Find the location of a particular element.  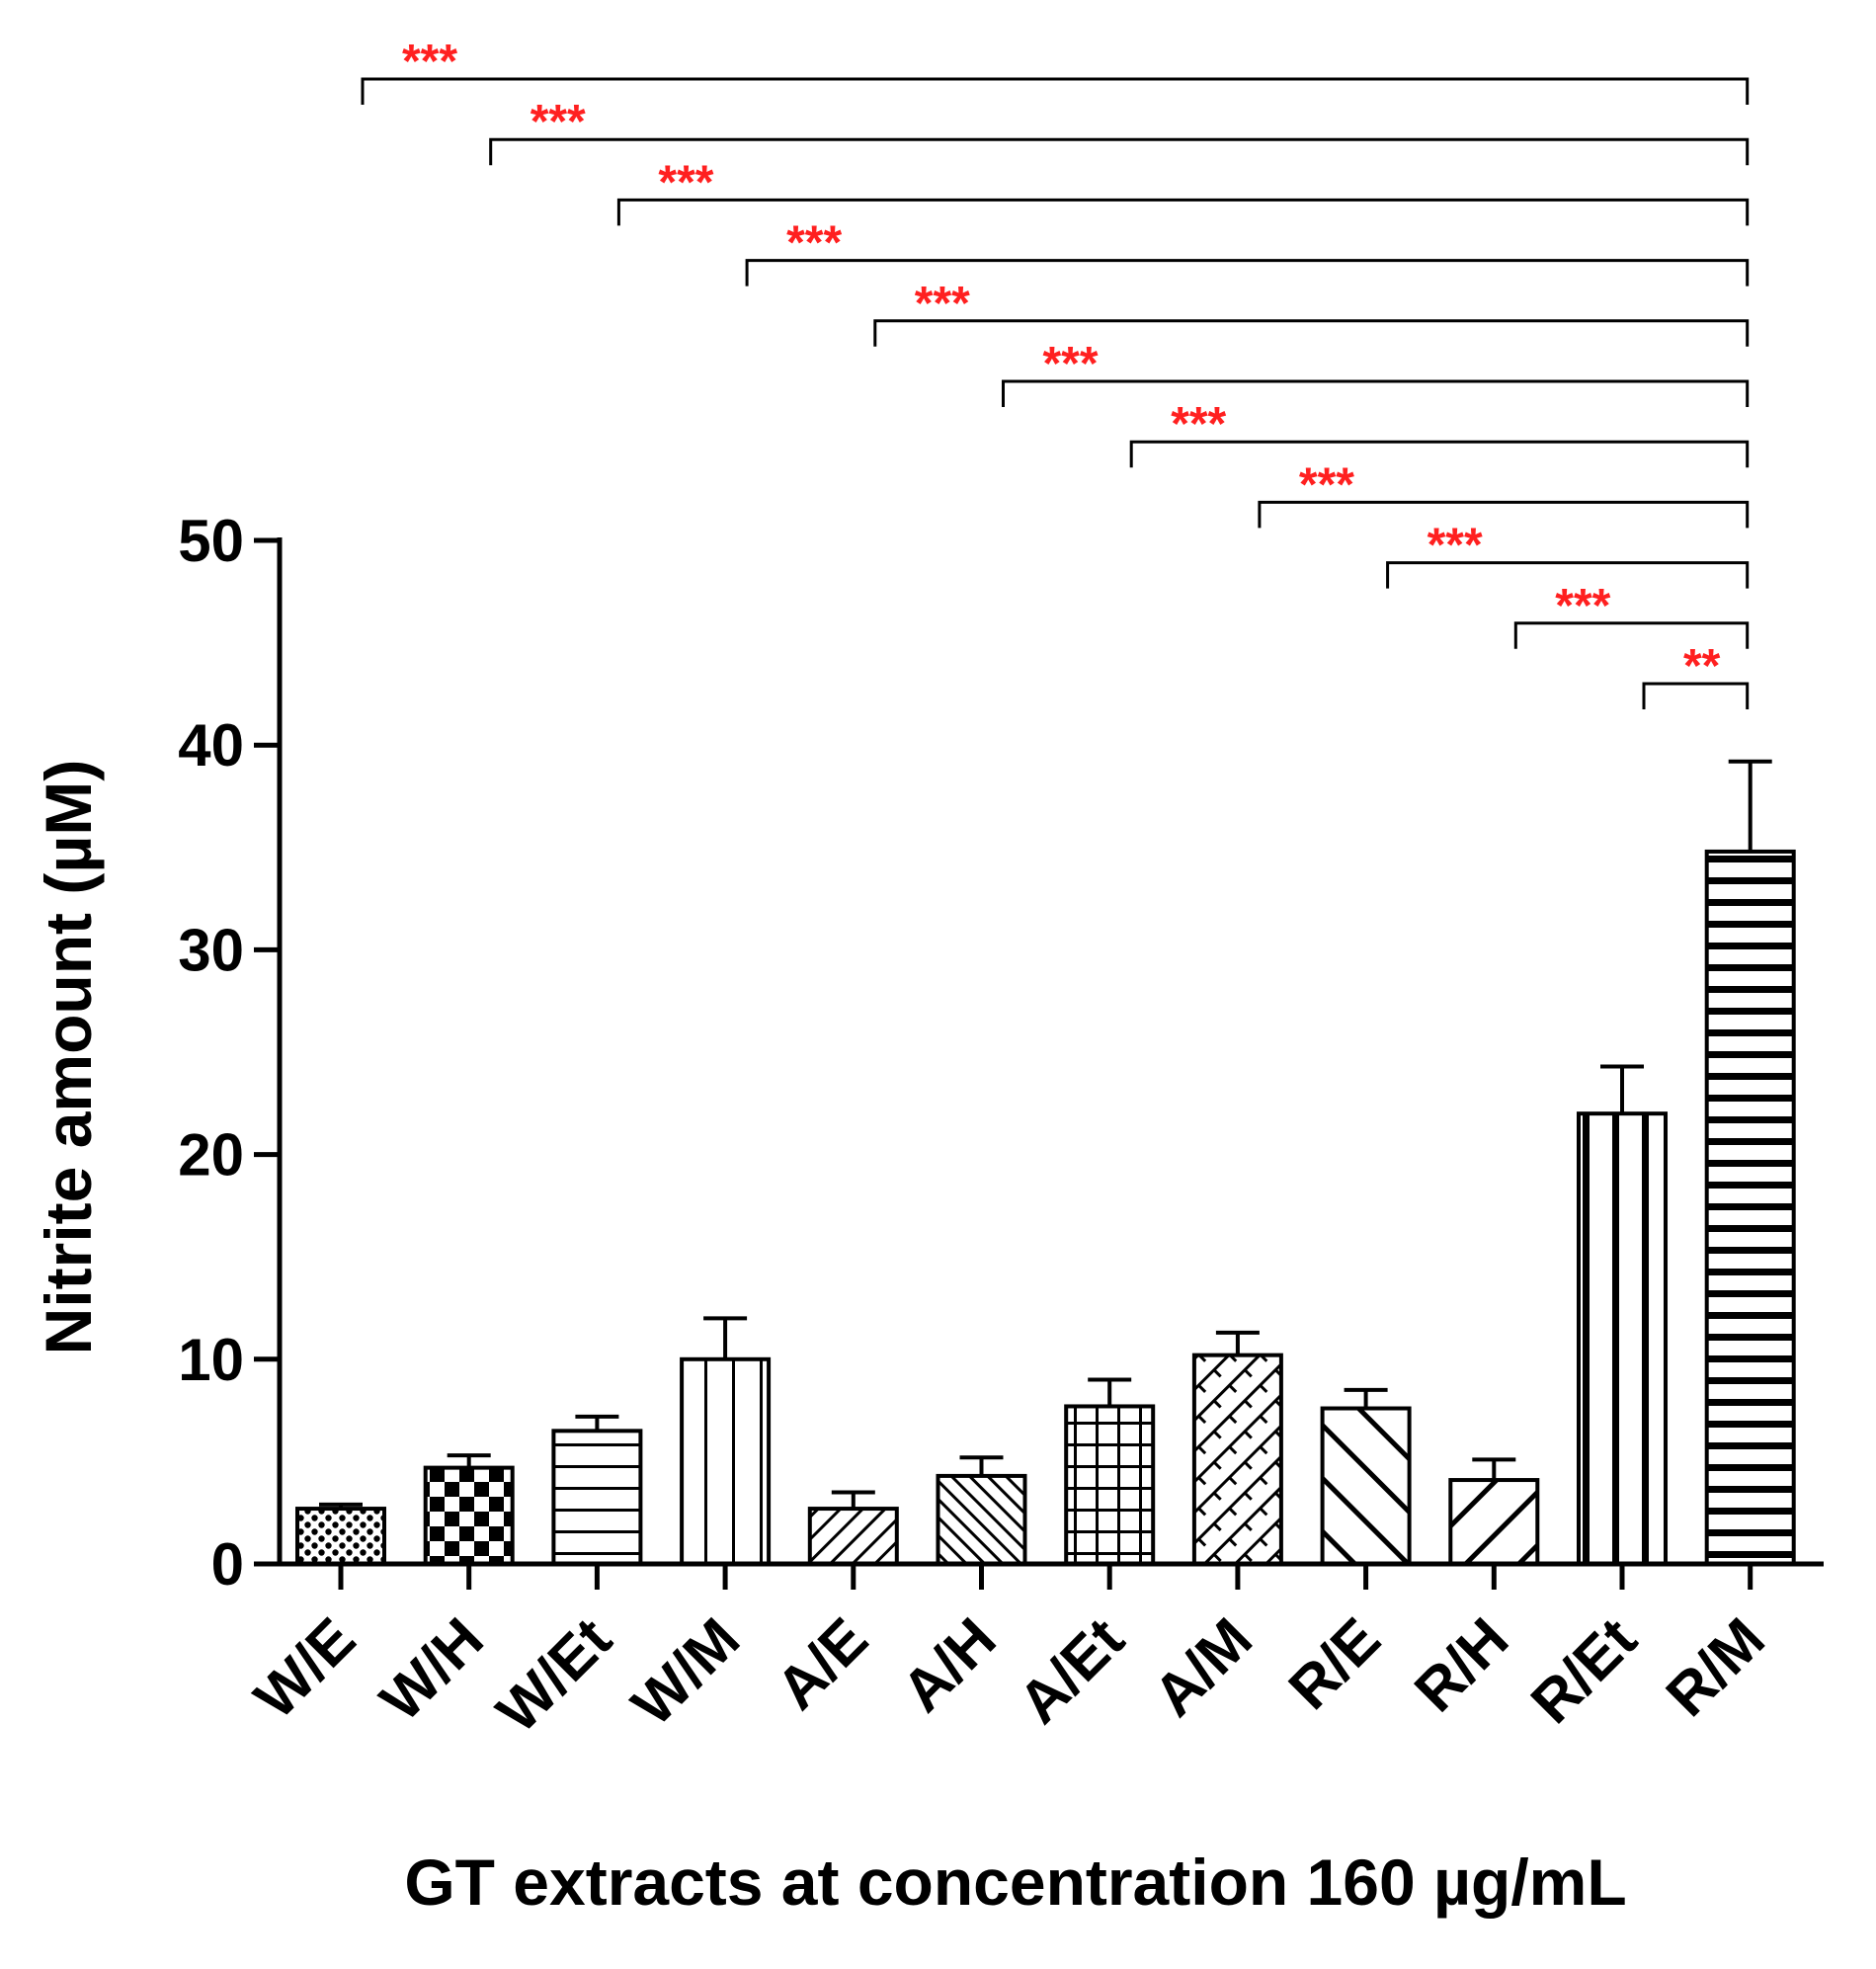

bar-r-e is located at coordinates (1366, 1486).